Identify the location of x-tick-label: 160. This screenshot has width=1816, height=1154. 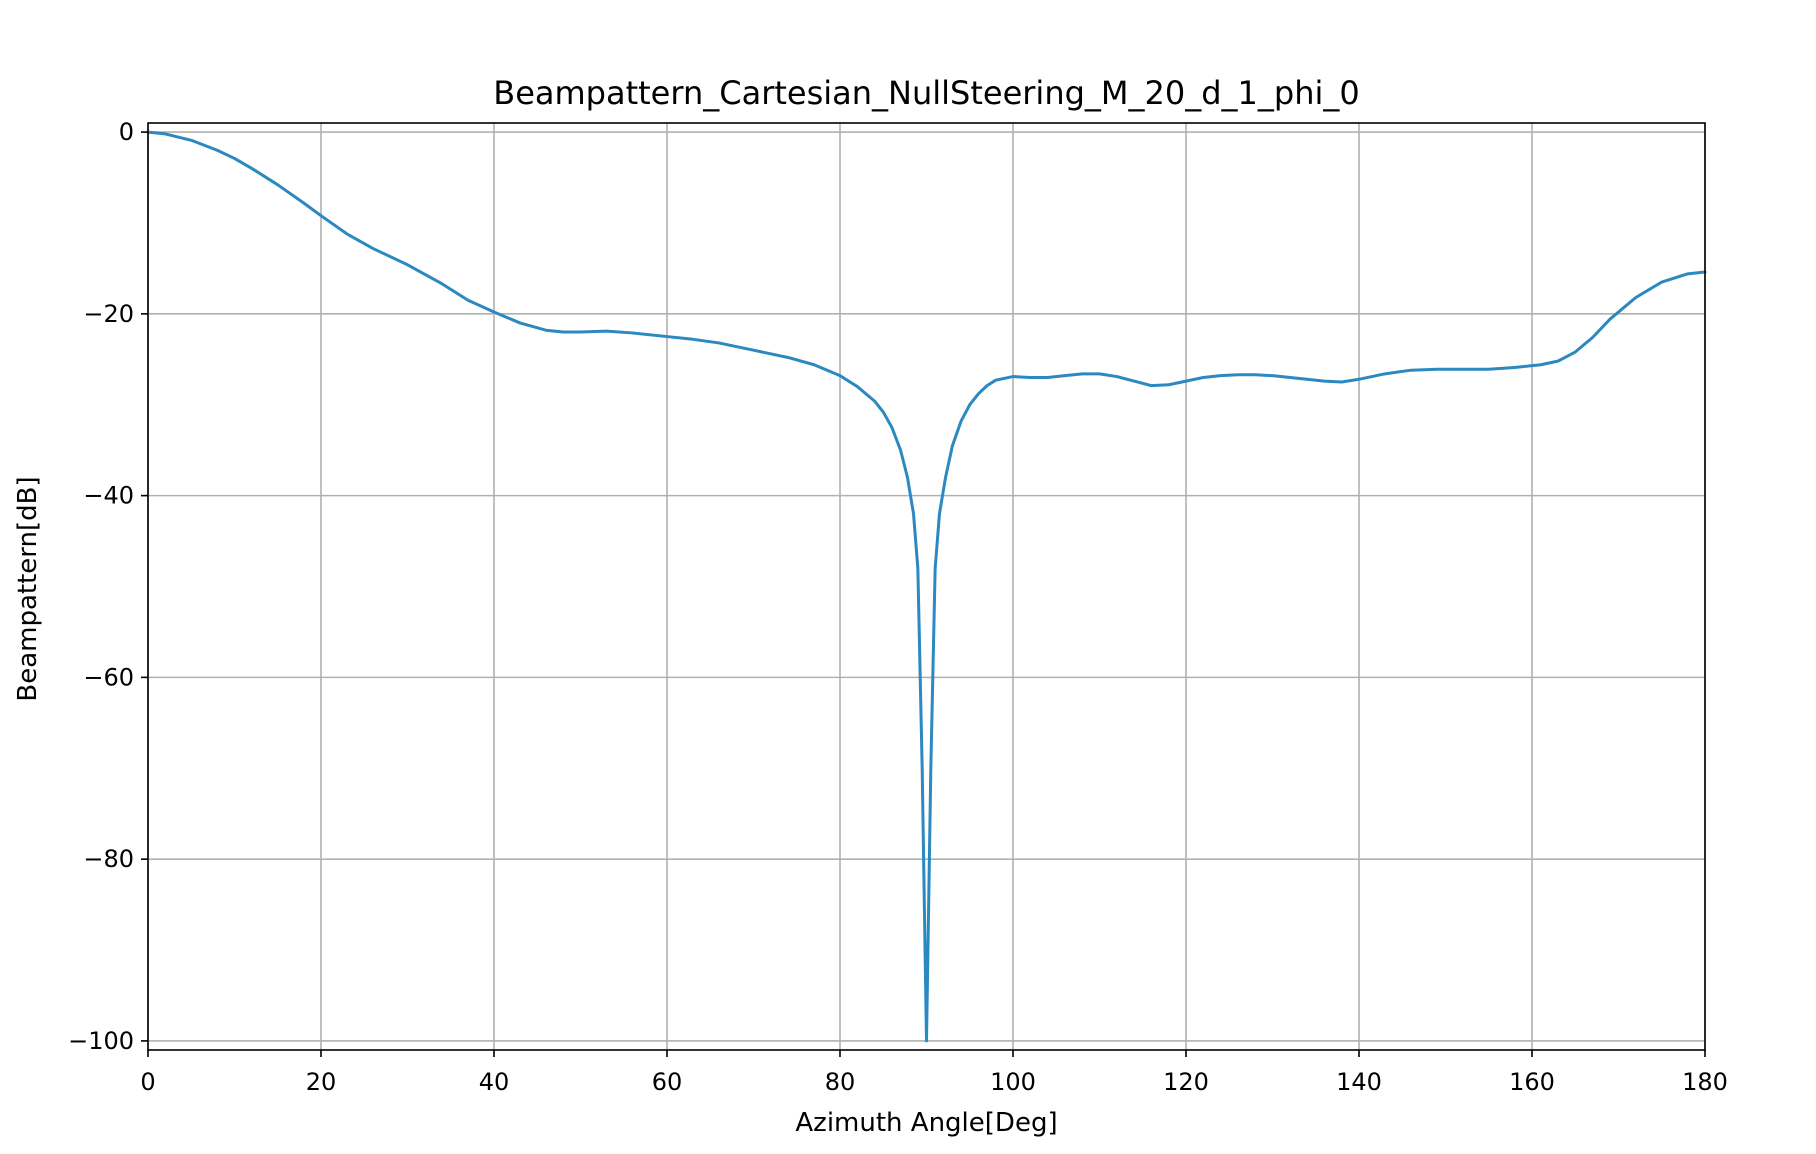
(1532, 1082).